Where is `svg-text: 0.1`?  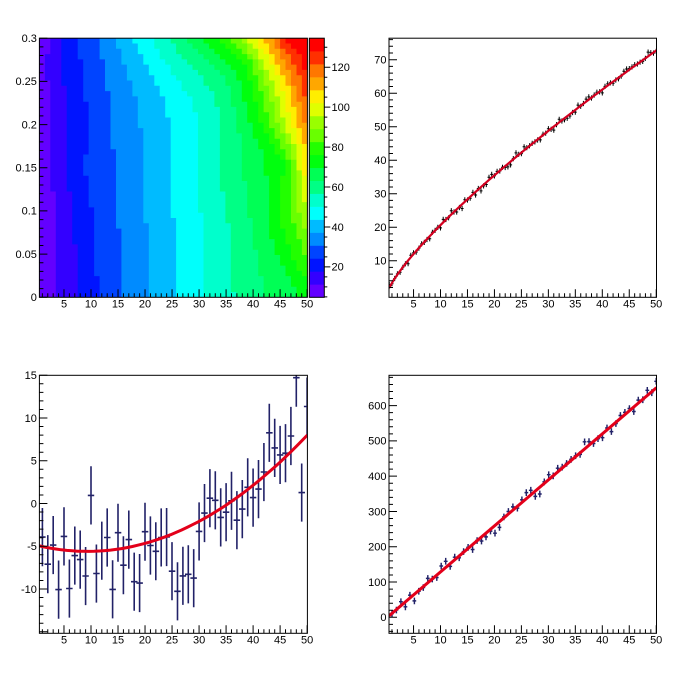 svg-text: 0.1 is located at coordinates (29, 212).